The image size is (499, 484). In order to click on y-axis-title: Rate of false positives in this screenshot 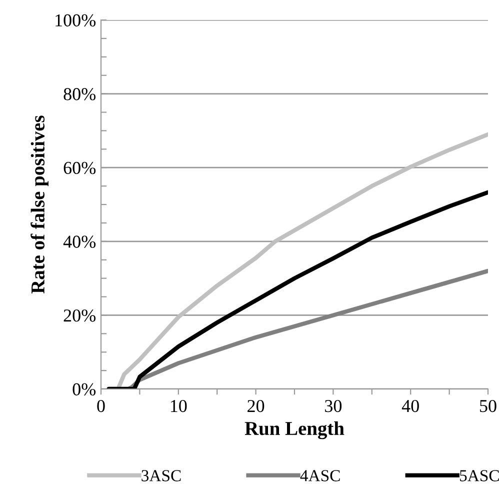, I will do `click(39, 205)`.